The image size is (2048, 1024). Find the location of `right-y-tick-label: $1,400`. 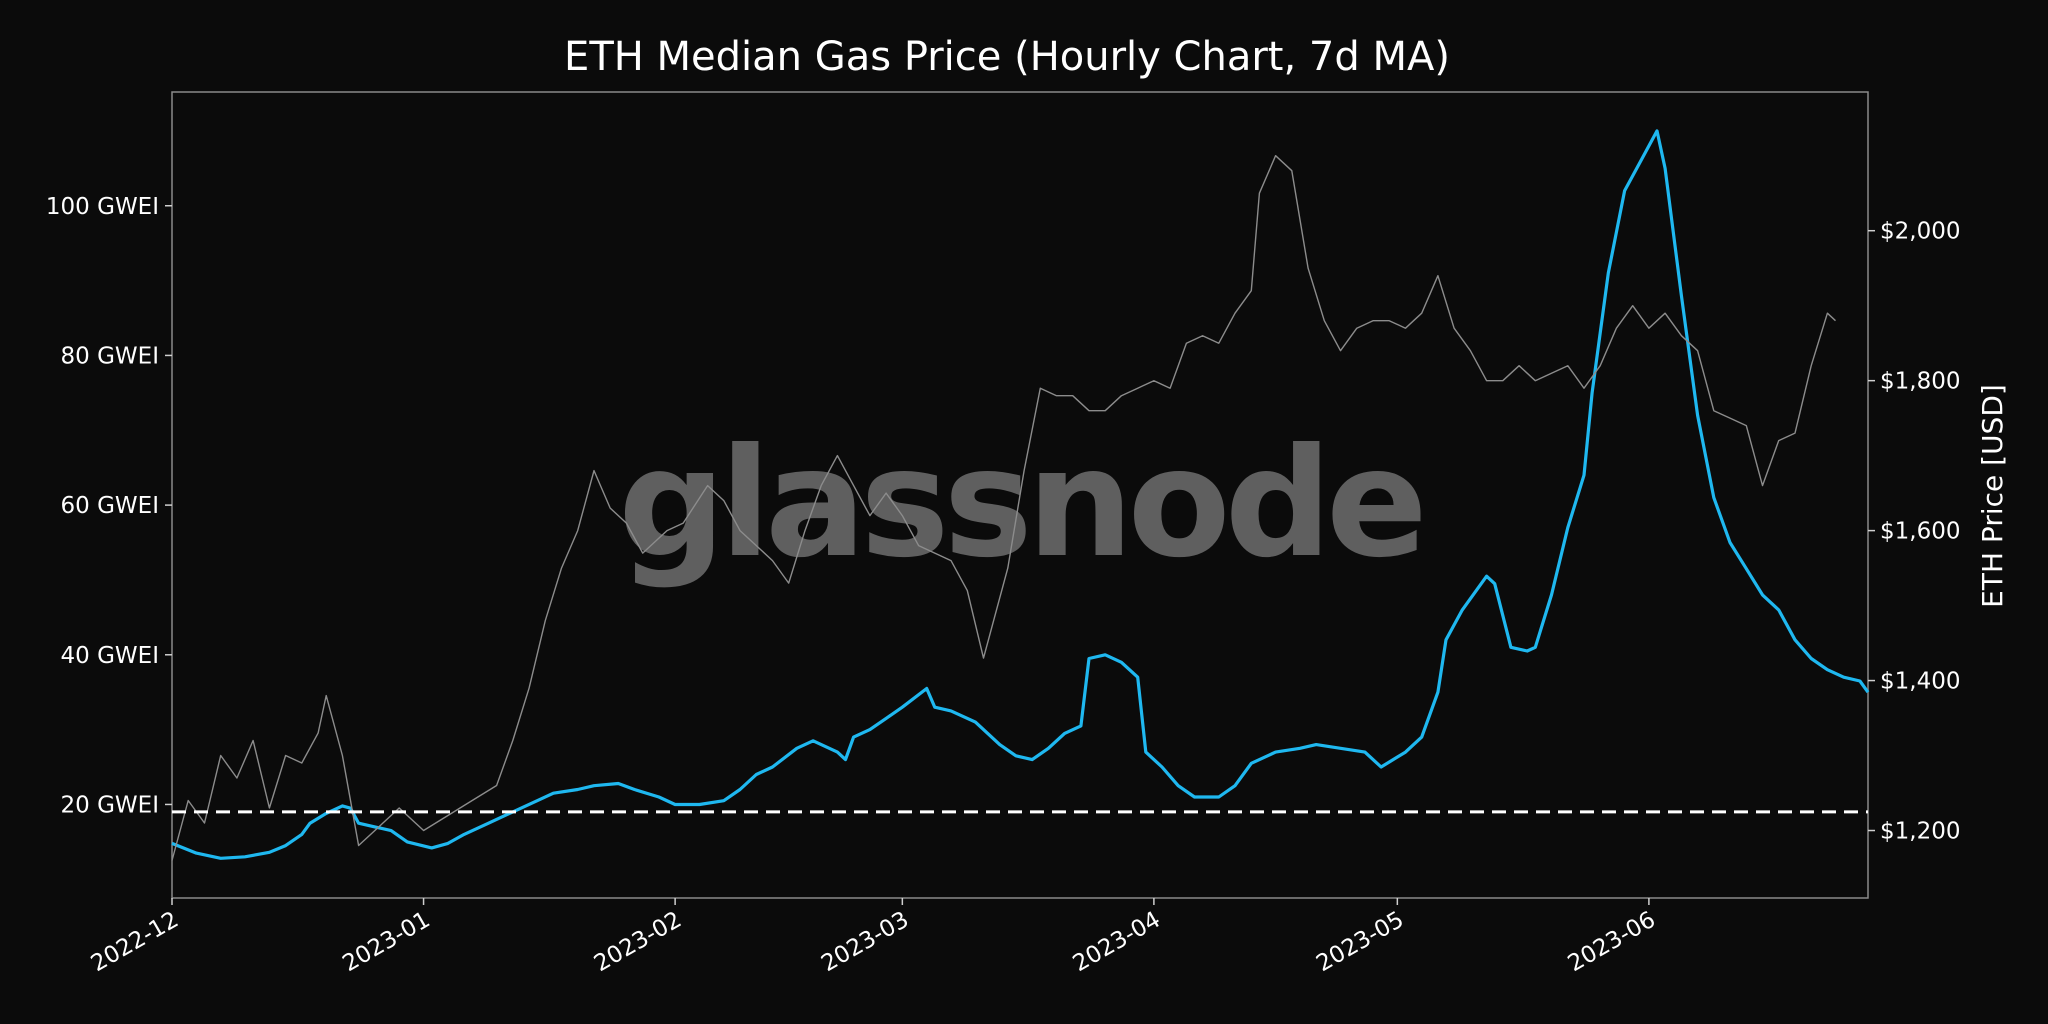

right-y-tick-label: $1,400 is located at coordinates (1920, 682).